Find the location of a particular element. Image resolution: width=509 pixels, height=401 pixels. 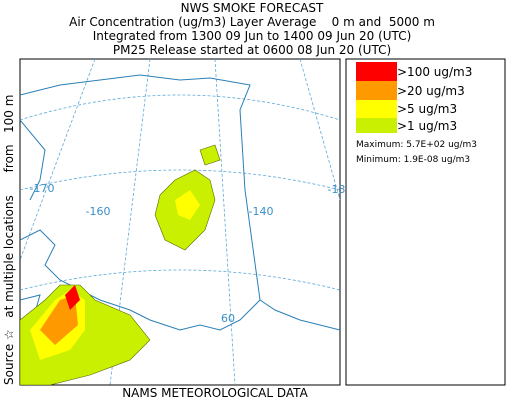

title: NWS SMOKE FORECAST is located at coordinates (252, 8).